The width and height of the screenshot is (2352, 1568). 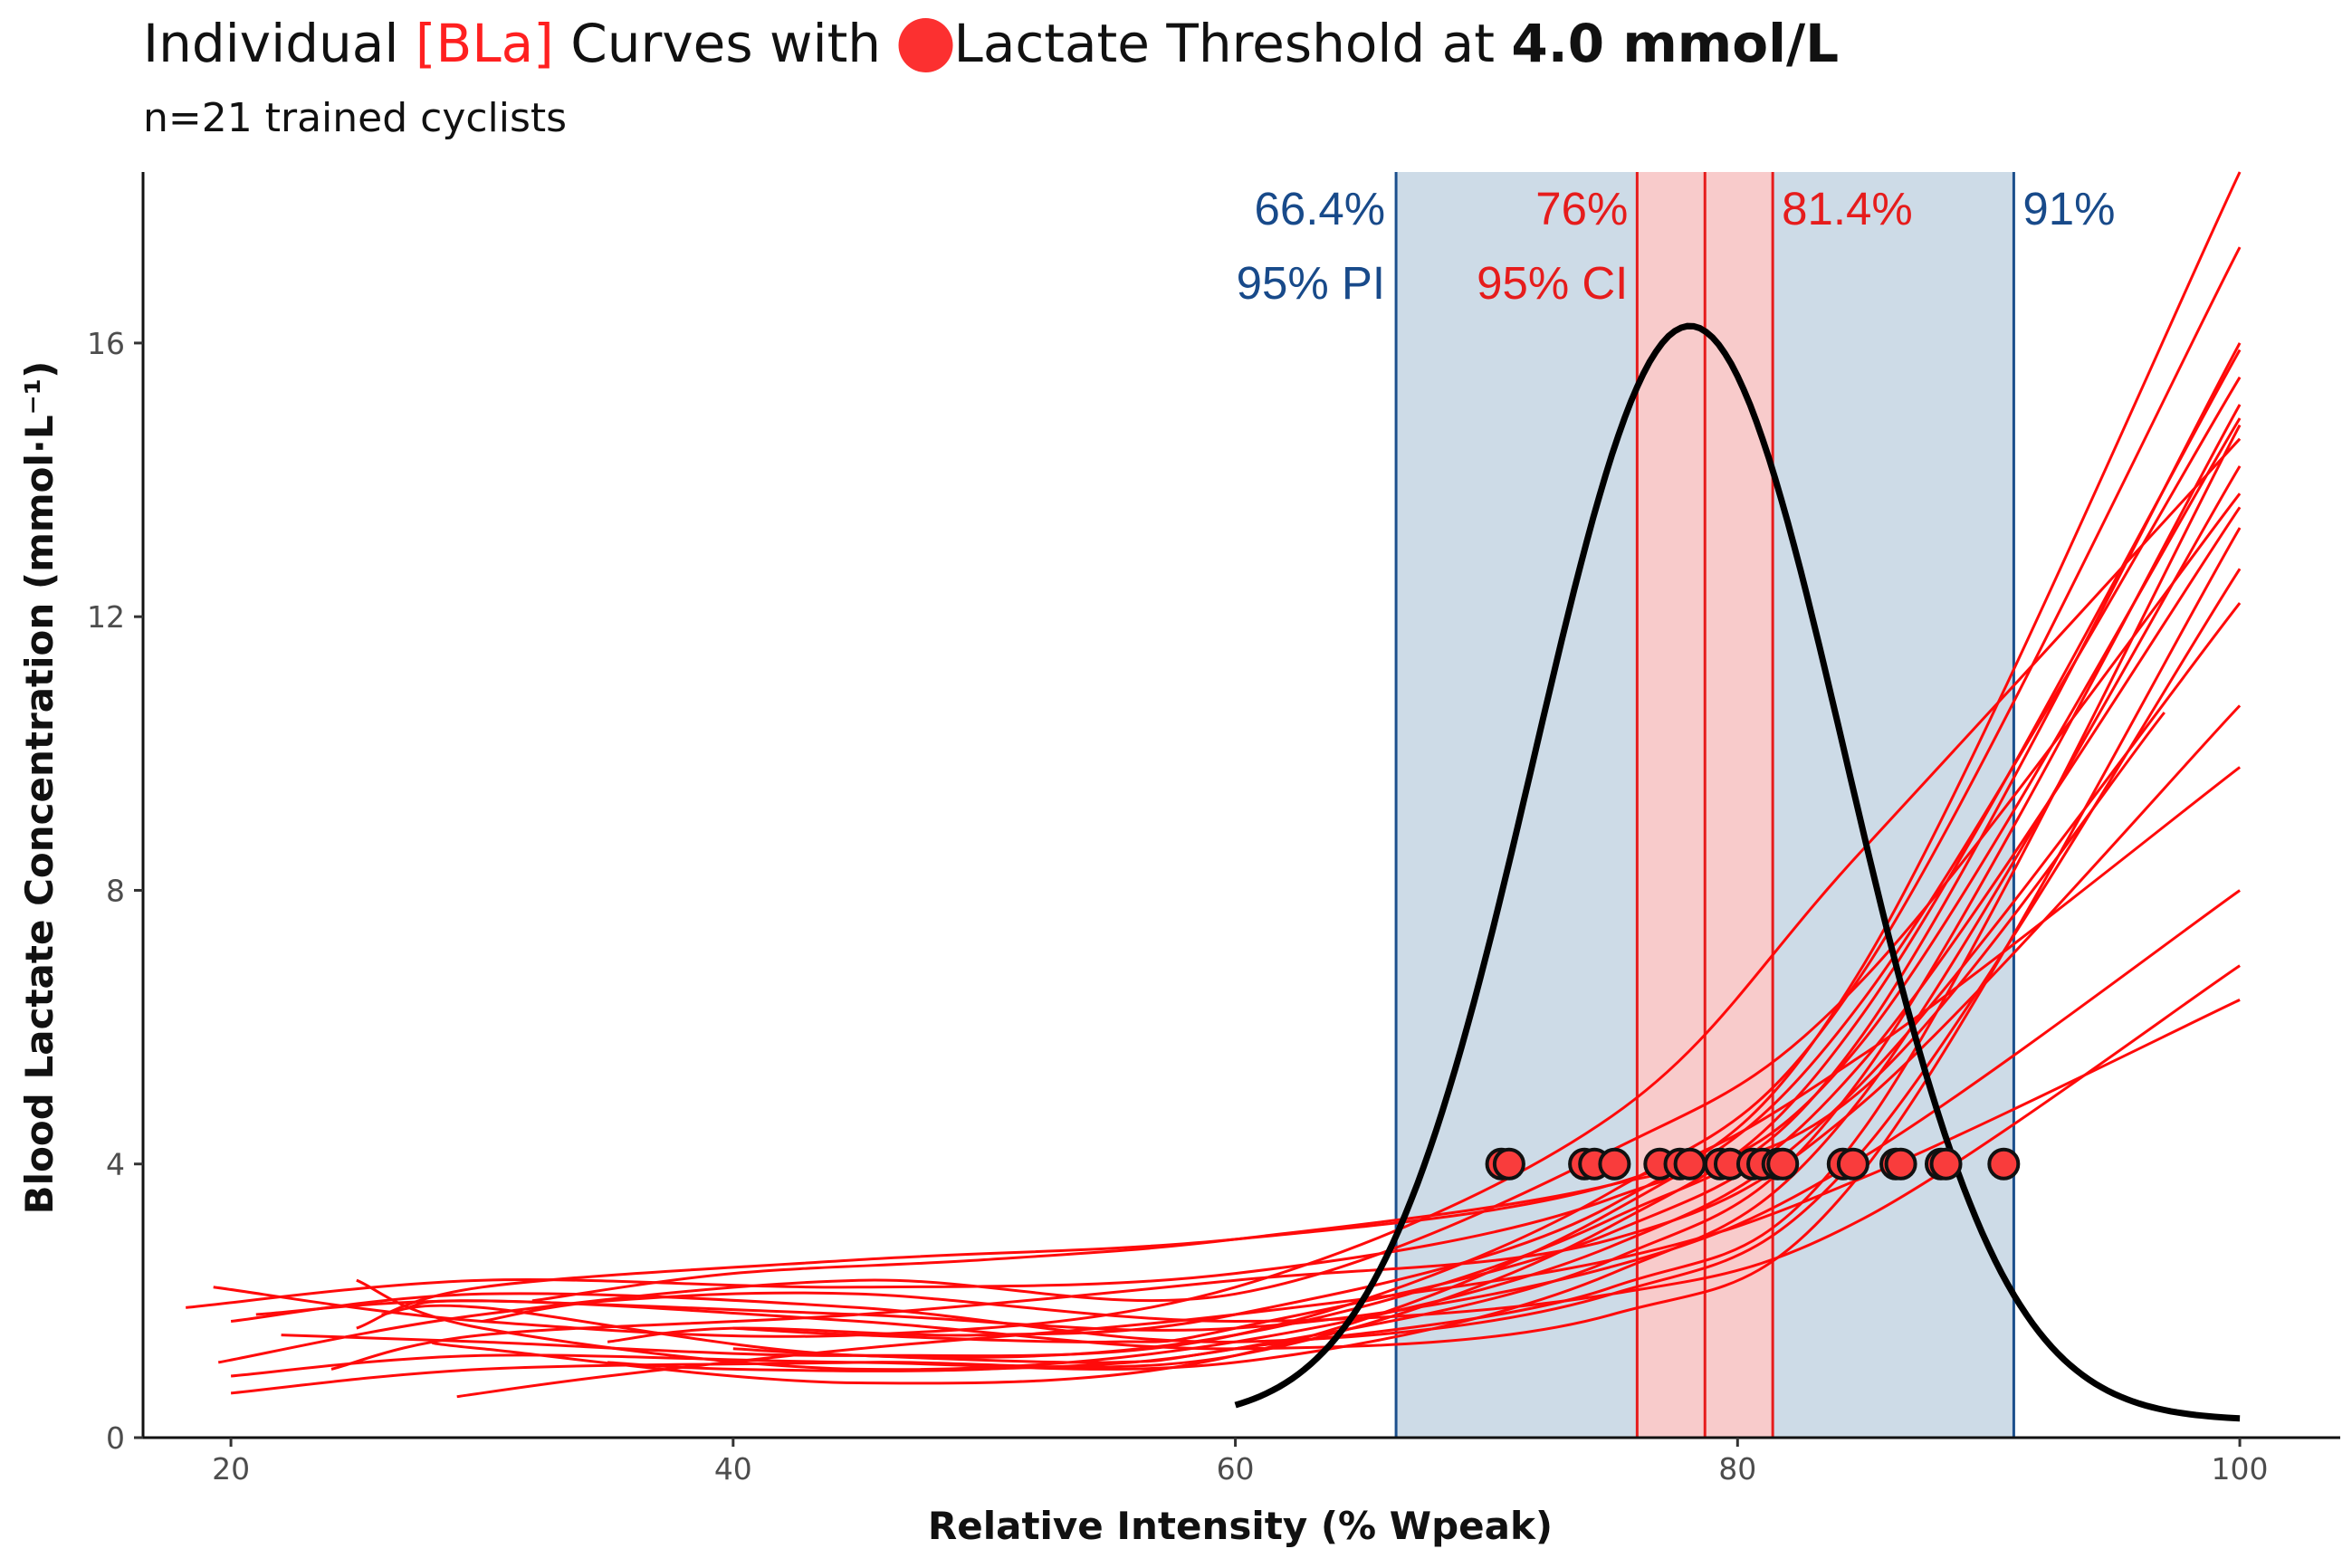 What do you see at coordinates (1552, 283) in the screenshot?
I see `ci-name-label: 95% CI` at bounding box center [1552, 283].